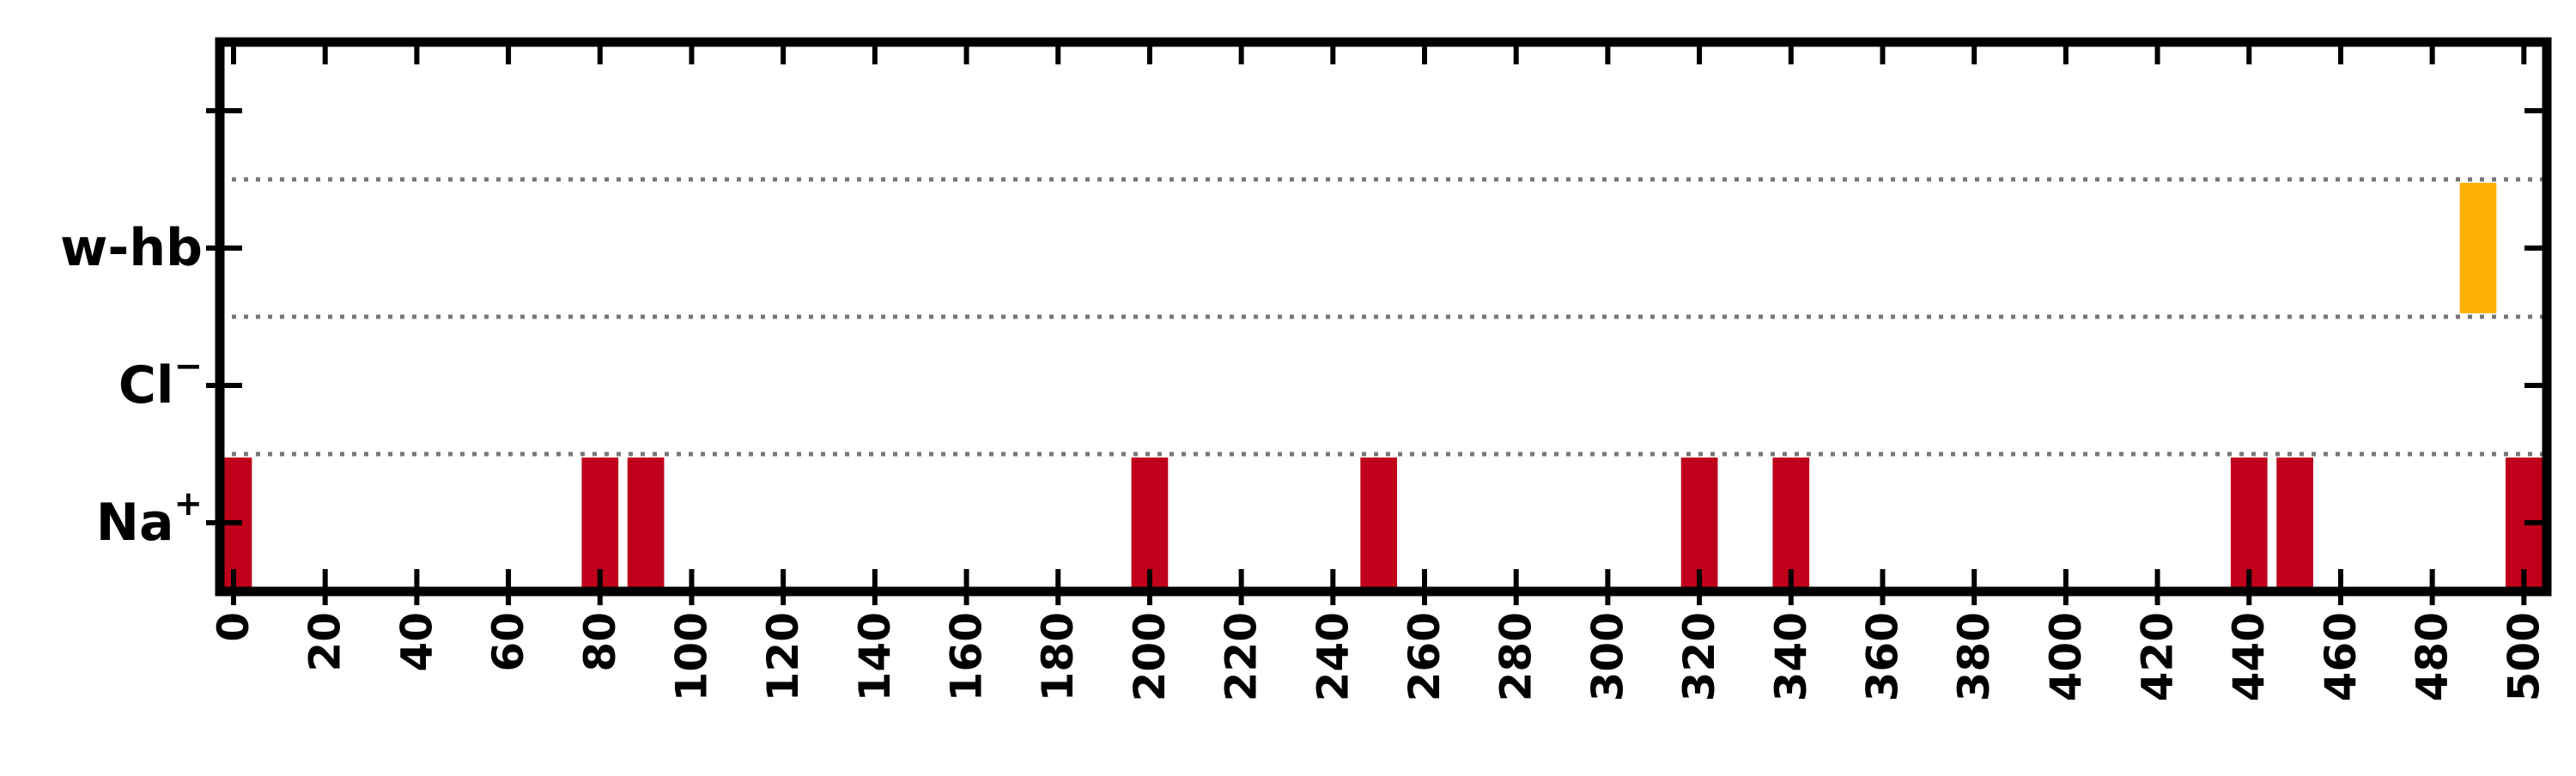 This screenshot has width=2576, height=776. What do you see at coordinates (1242, 657) in the screenshot?
I see `x-tick-label: 220` at bounding box center [1242, 657].